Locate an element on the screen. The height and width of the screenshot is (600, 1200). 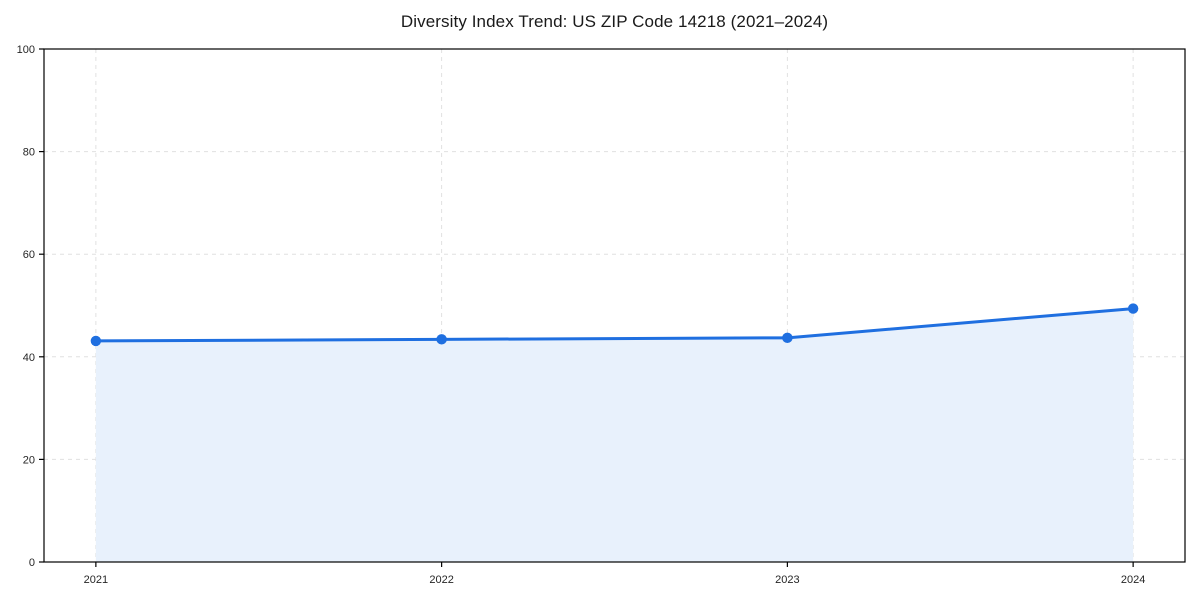
y-tick-label: 100 is located at coordinates (26, 50).